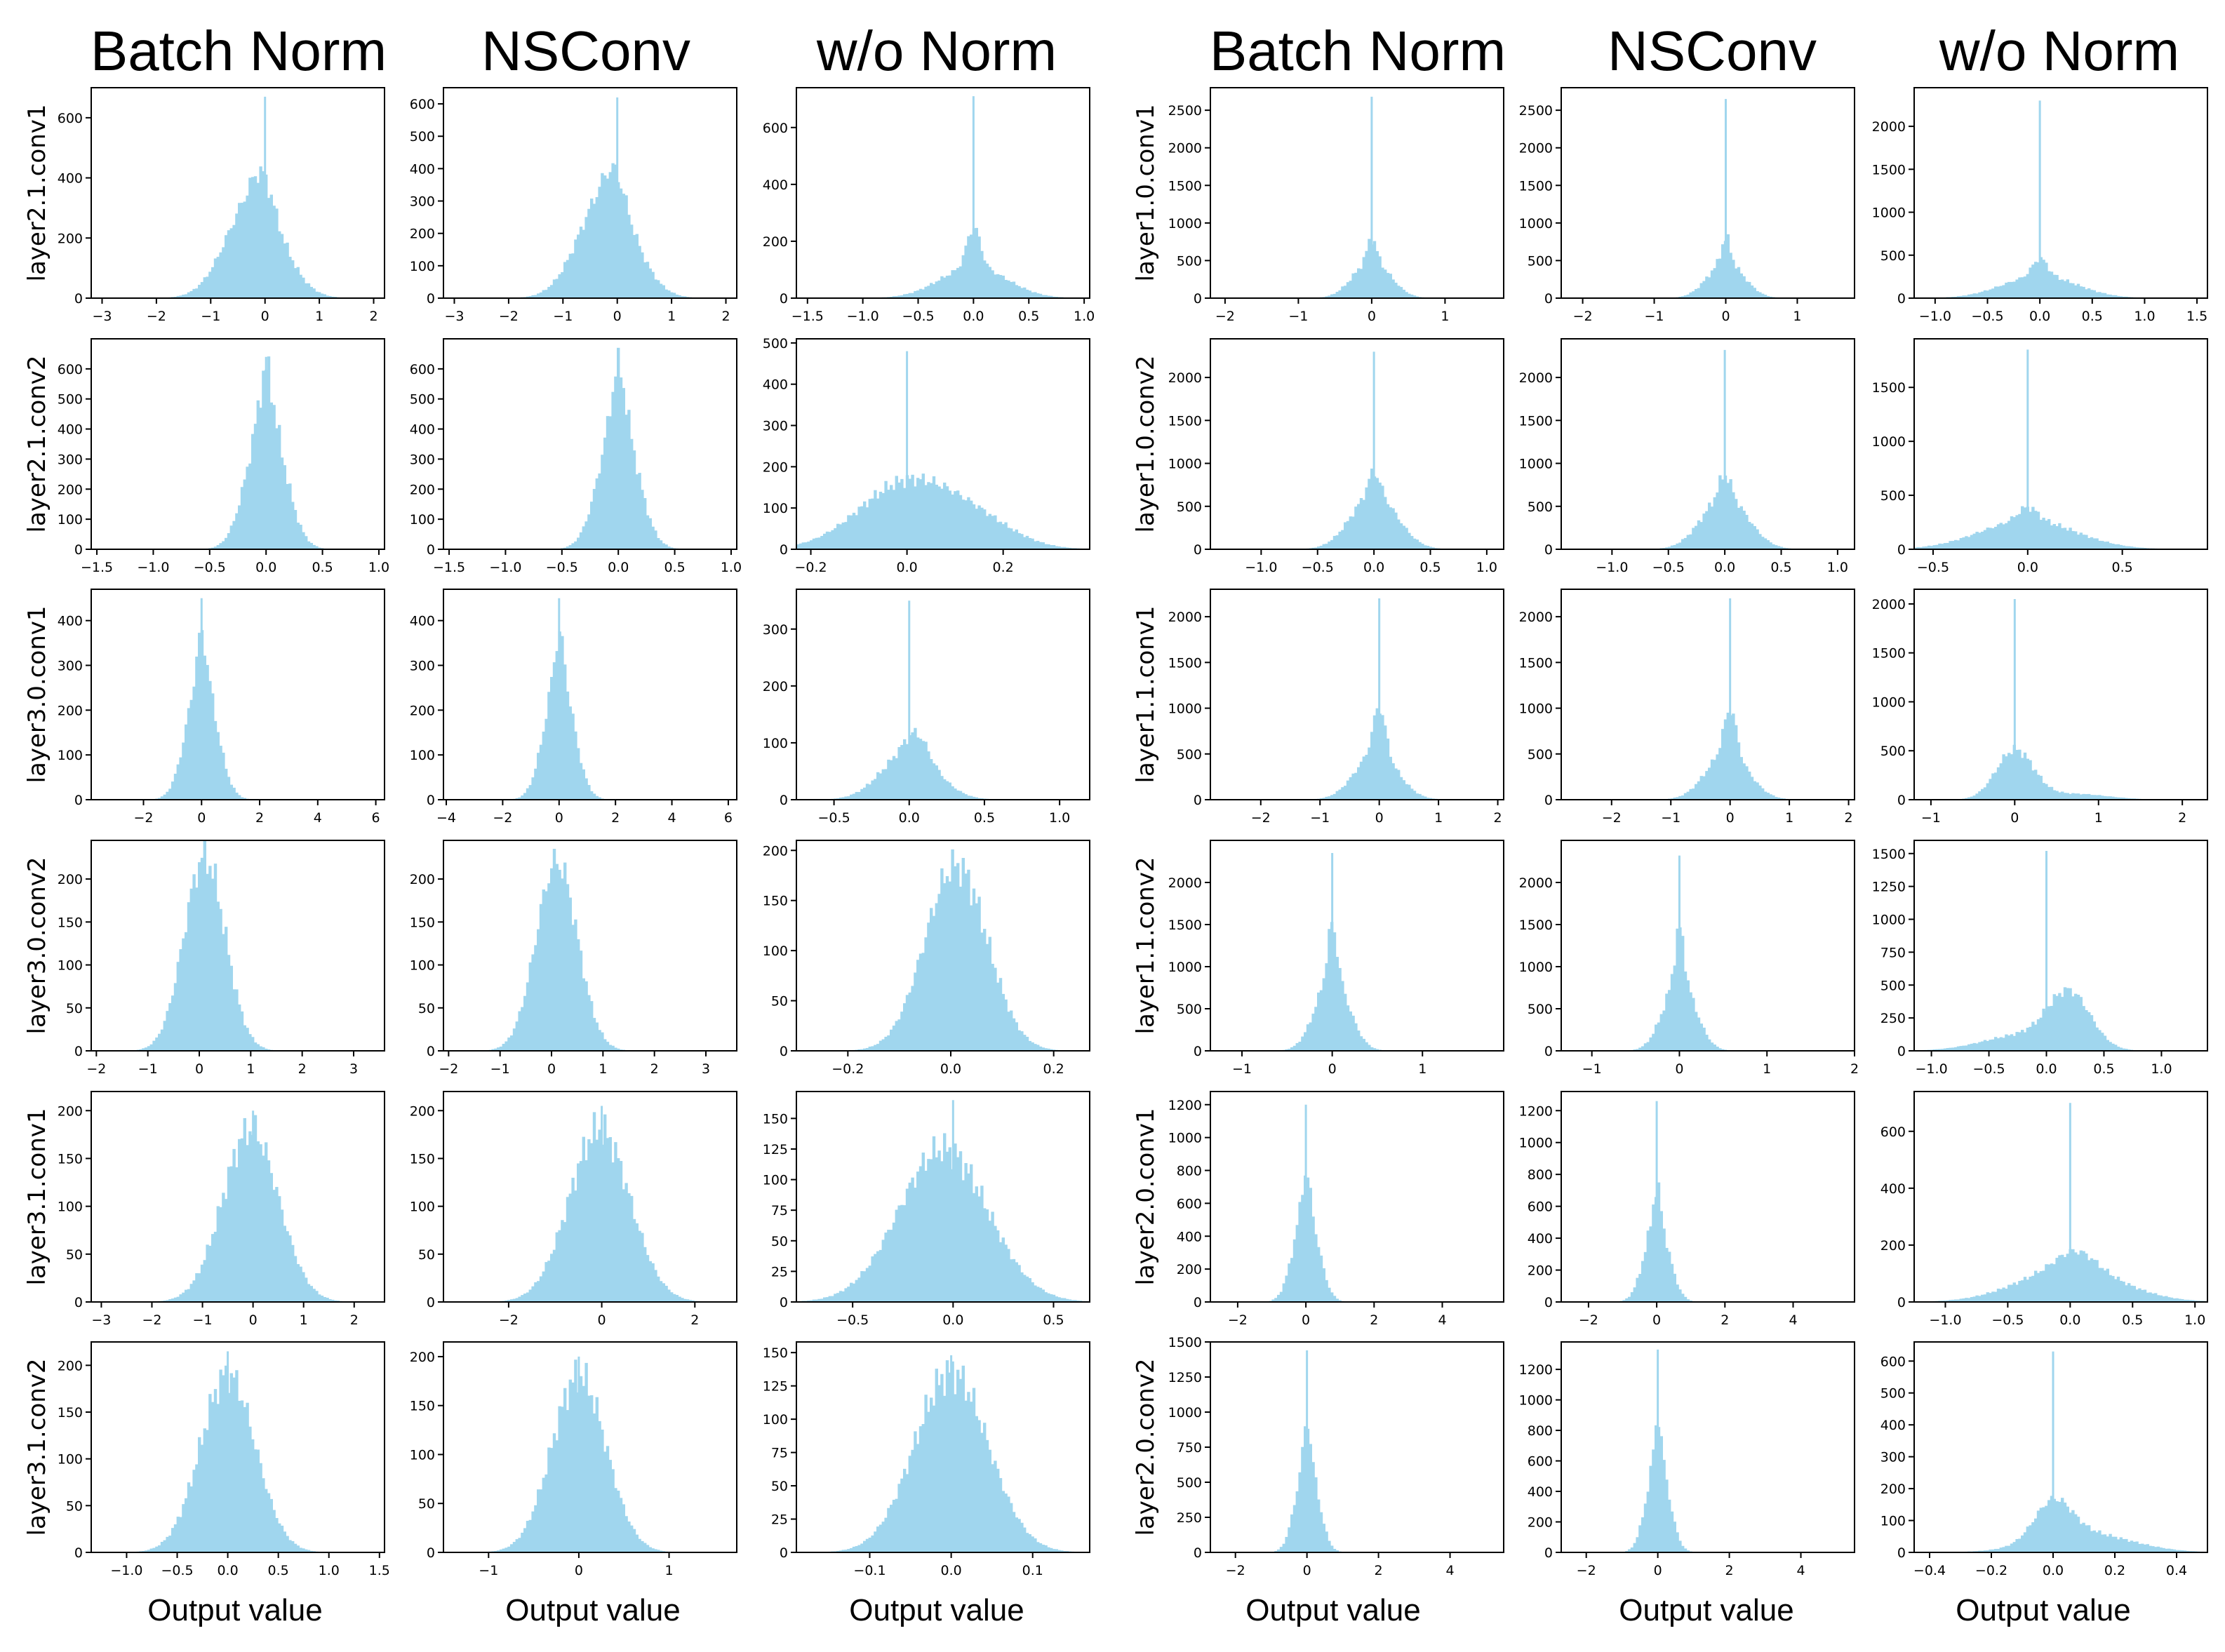 This screenshot has width=2225, height=1652. I want to click on y-tick-label: 500, so click(1189, 1483).